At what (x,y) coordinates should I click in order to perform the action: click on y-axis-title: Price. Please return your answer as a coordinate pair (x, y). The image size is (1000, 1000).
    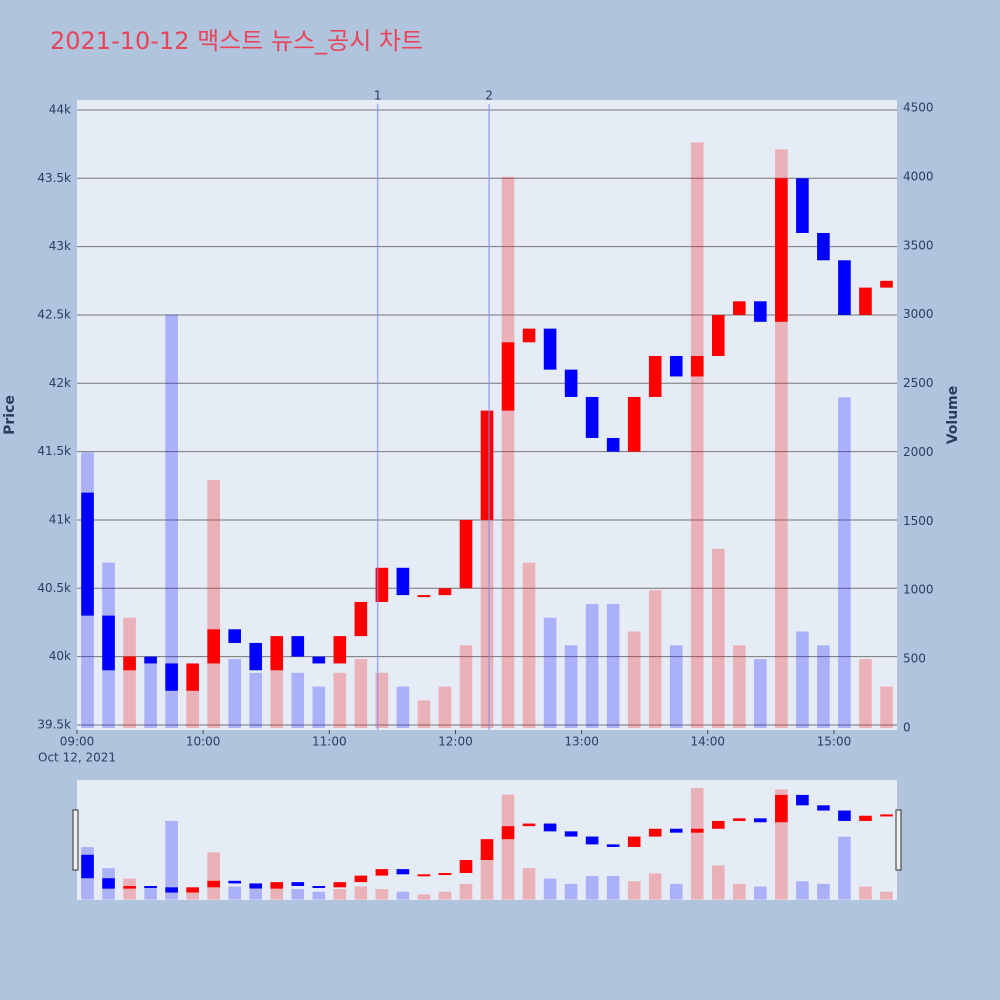
    Looking at the image, I should click on (10, 415).